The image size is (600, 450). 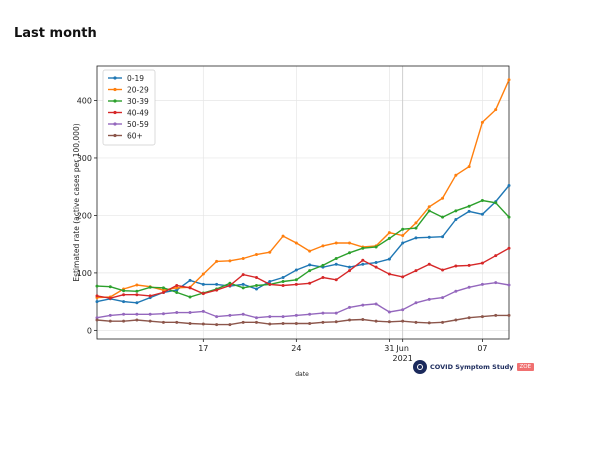 I want to click on brand-tag: ZOE, so click(x=525, y=367).